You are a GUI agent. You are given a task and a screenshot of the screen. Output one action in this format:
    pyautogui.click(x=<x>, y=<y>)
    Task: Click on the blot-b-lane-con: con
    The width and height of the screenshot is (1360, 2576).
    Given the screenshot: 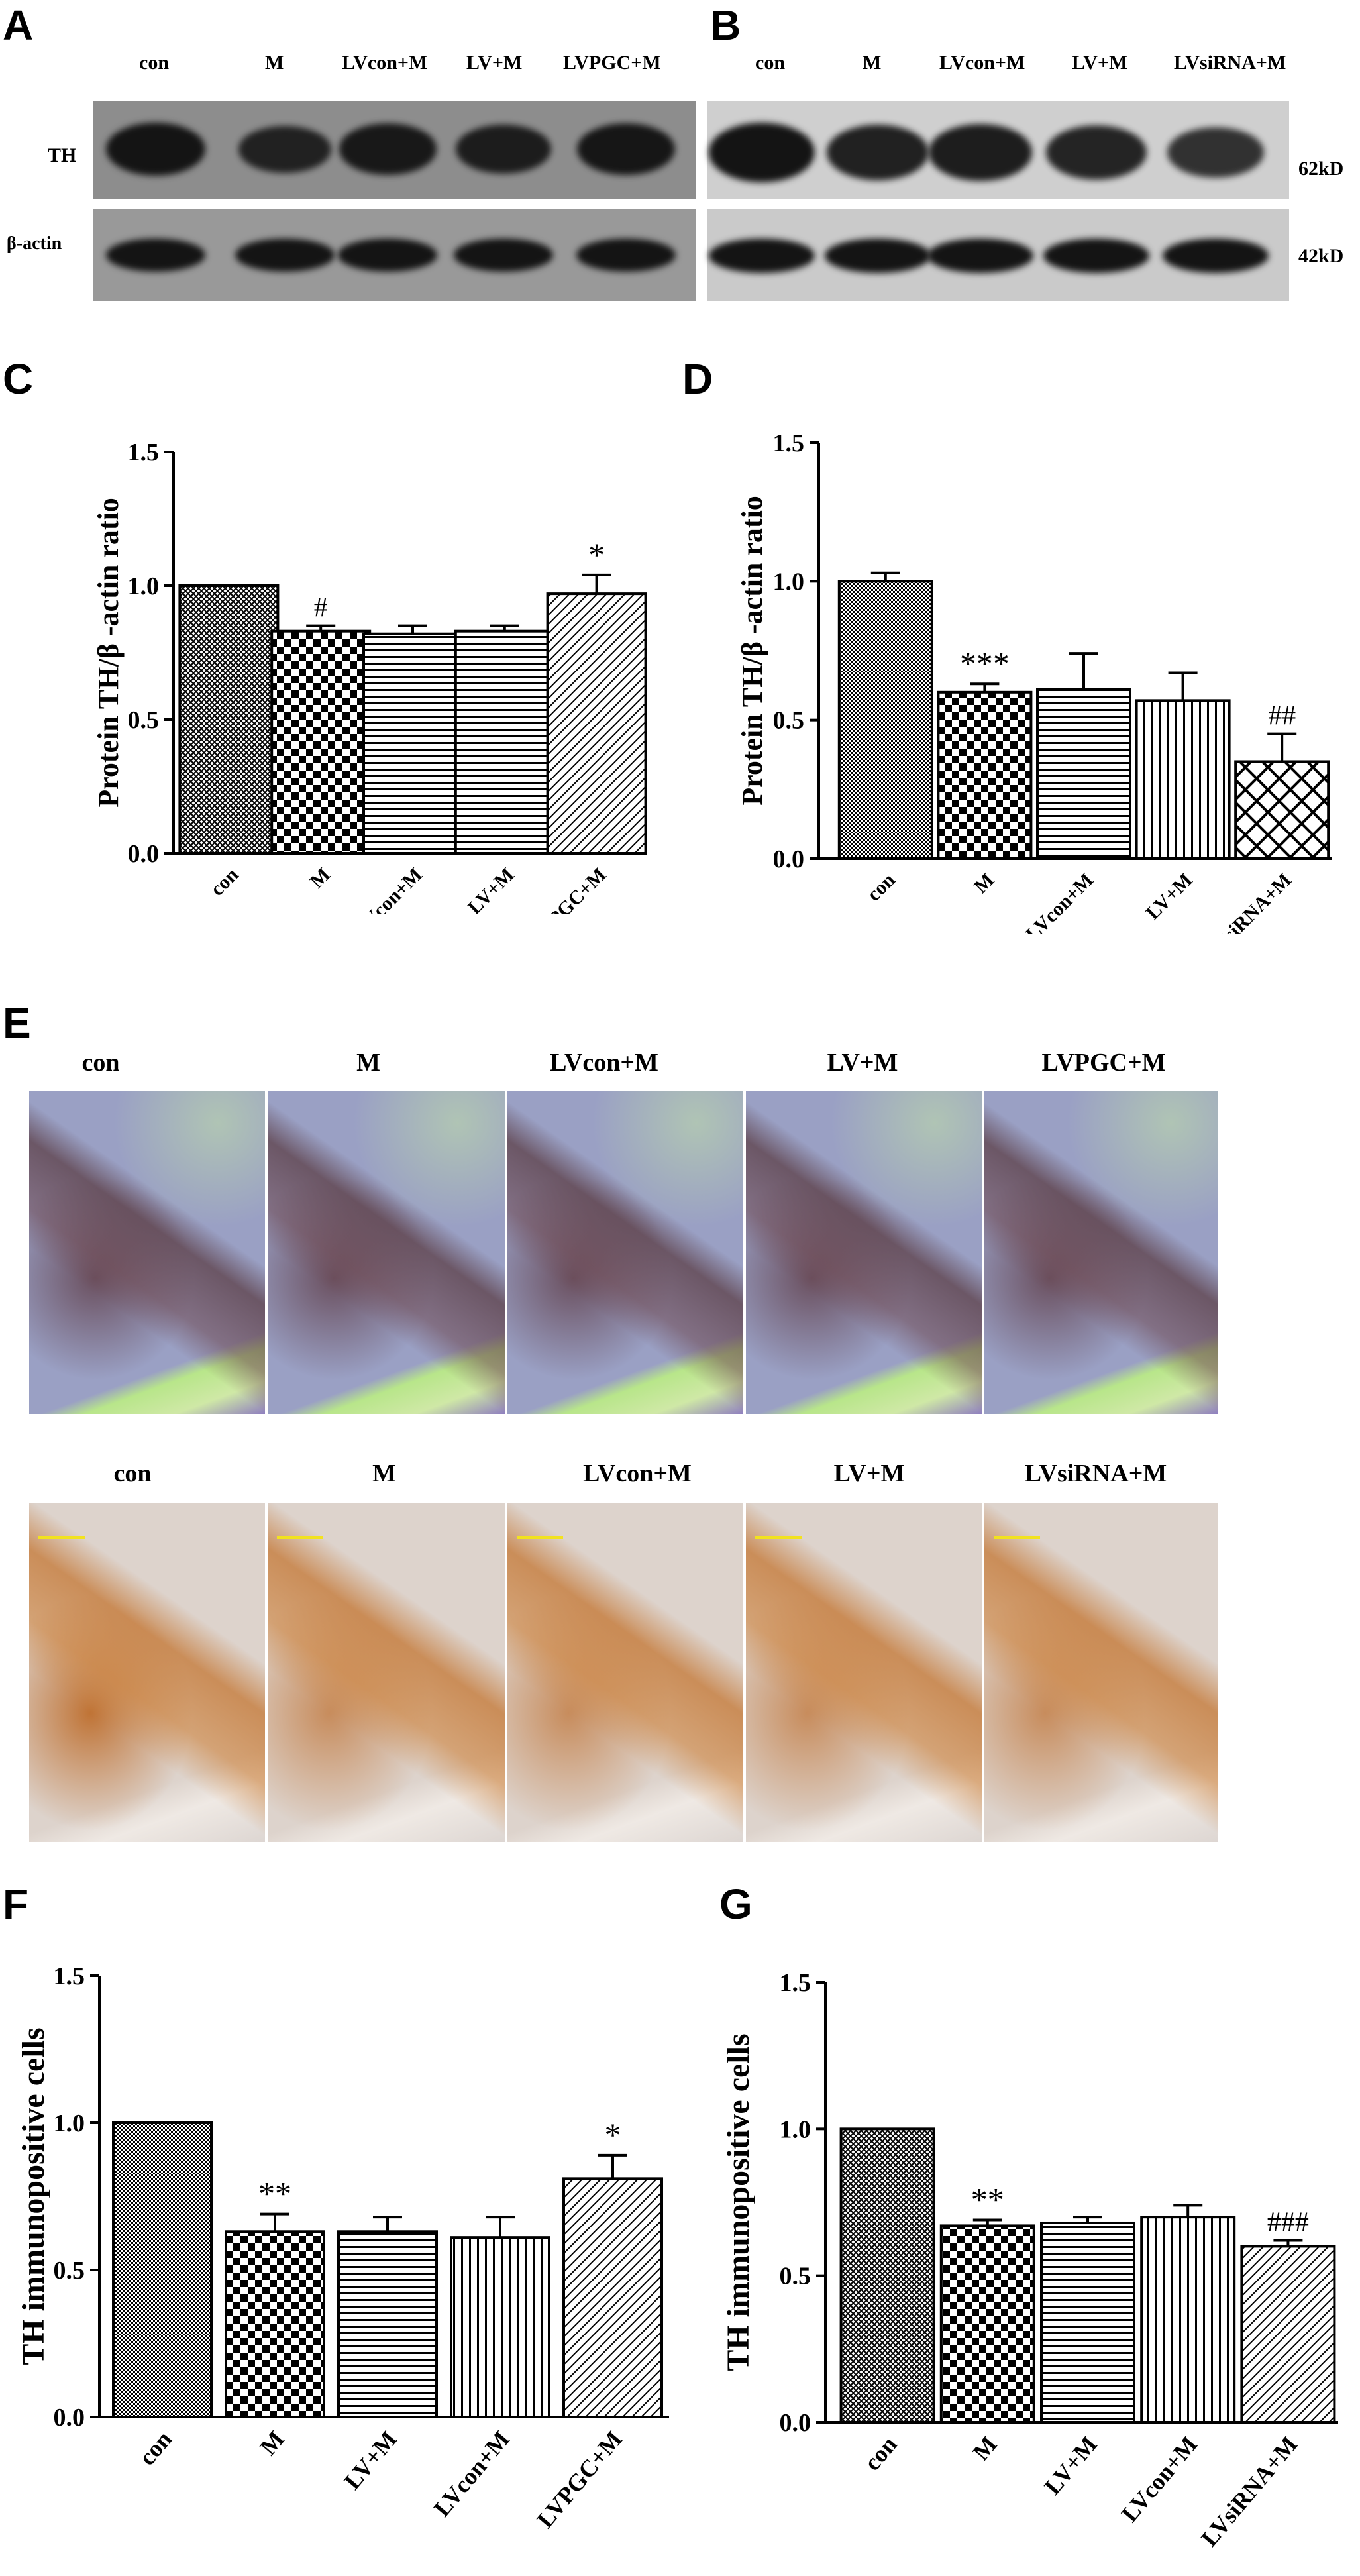 What is the action you would take?
    pyautogui.click(x=770, y=63)
    